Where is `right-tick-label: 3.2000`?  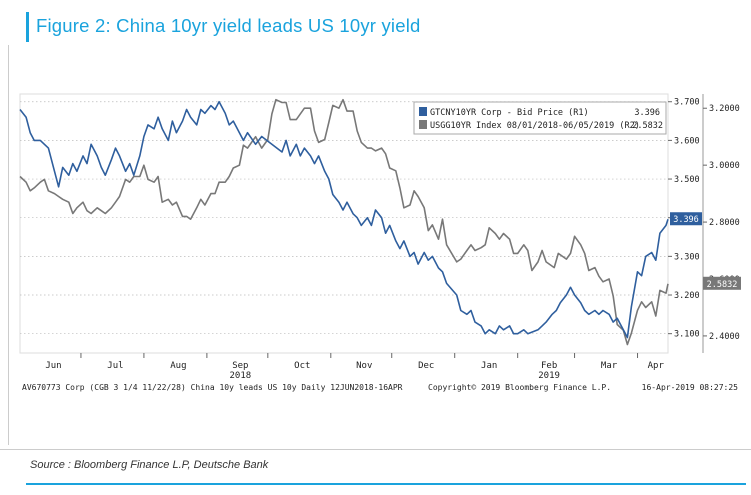 right-tick-label: 3.2000 is located at coordinates (724, 109).